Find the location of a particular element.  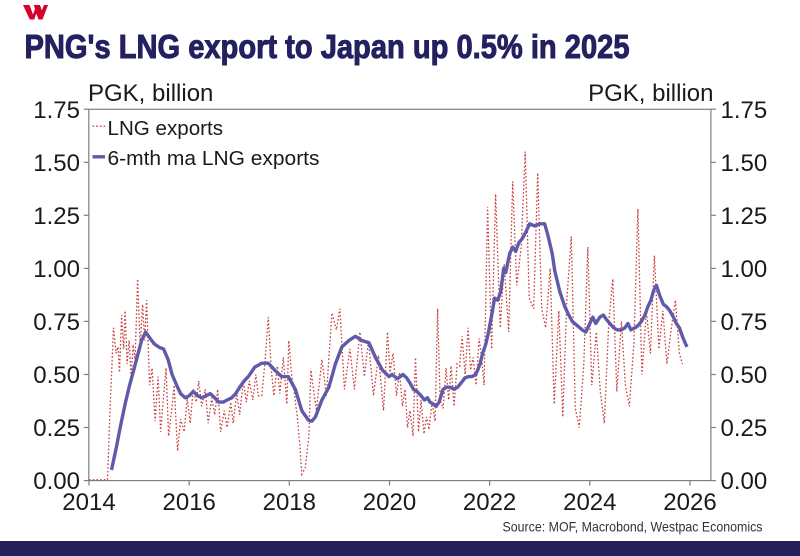

svg-text: 2020 is located at coordinates (389, 502).